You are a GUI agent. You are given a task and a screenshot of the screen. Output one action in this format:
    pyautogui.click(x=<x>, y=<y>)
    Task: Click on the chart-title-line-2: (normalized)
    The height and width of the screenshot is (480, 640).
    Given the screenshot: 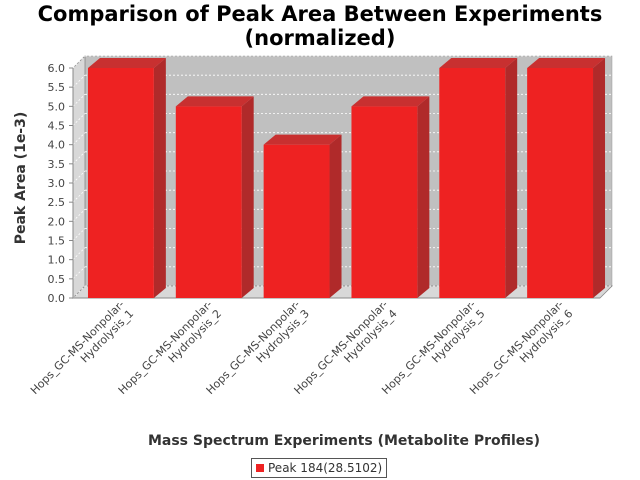 What is the action you would take?
    pyautogui.click(x=320, y=38)
    